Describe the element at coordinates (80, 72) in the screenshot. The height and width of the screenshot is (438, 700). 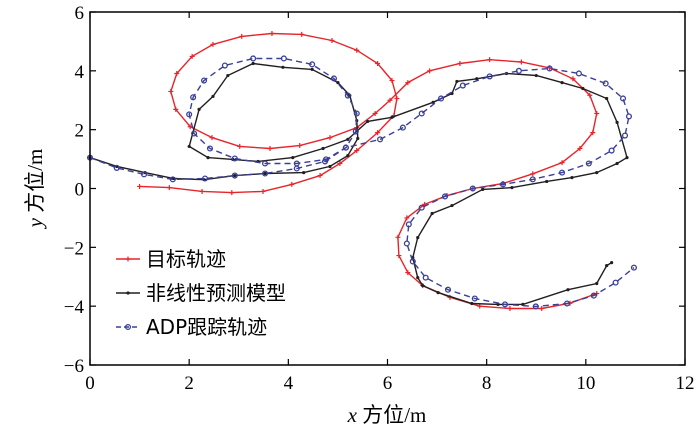
I see `y-tick-label: 4` at that location.